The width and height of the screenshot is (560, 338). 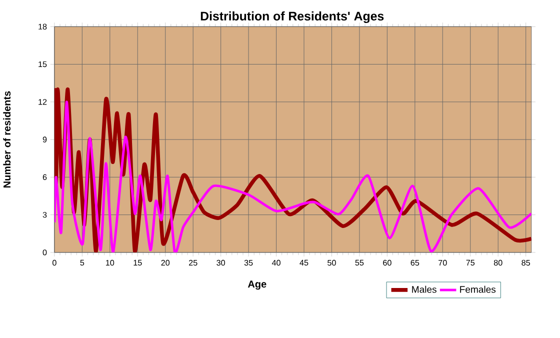 What do you see at coordinates (478, 289) in the screenshot?
I see `legend-label: Females` at bounding box center [478, 289].